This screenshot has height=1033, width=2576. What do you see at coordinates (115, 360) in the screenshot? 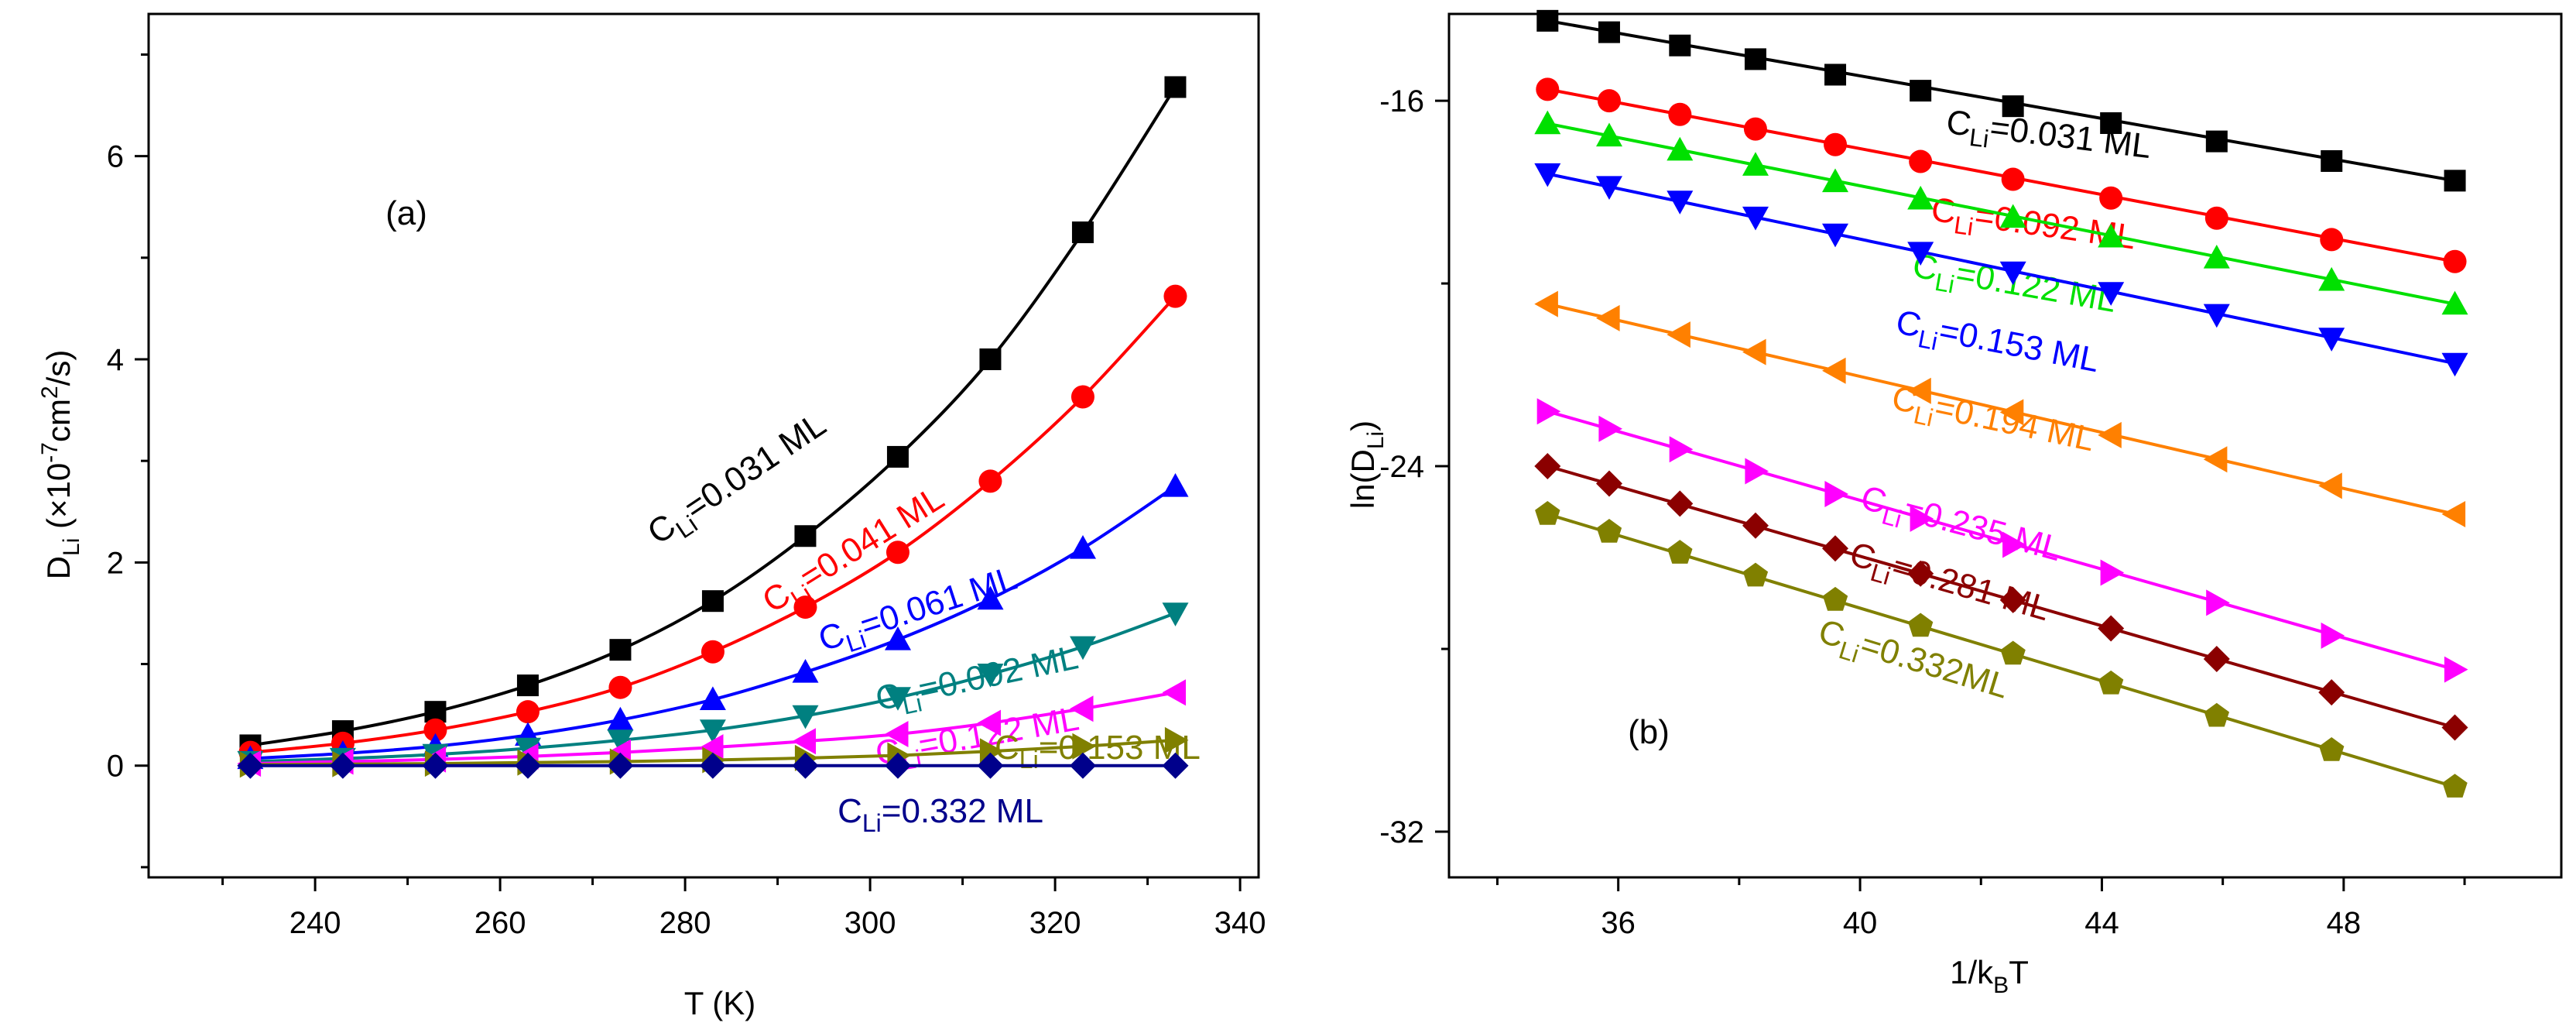
I see `y-tick-label: 4` at bounding box center [115, 360].